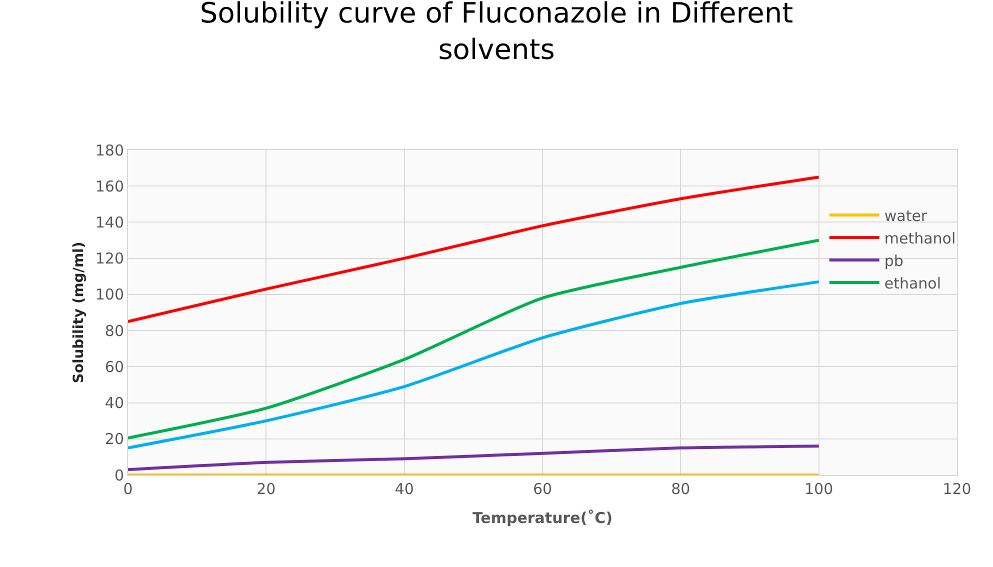 The width and height of the screenshot is (993, 567). Describe the element at coordinates (497, 33) in the screenshot. I see `chart-title: Solubility curve of Fluconazole in Different solvents` at that location.